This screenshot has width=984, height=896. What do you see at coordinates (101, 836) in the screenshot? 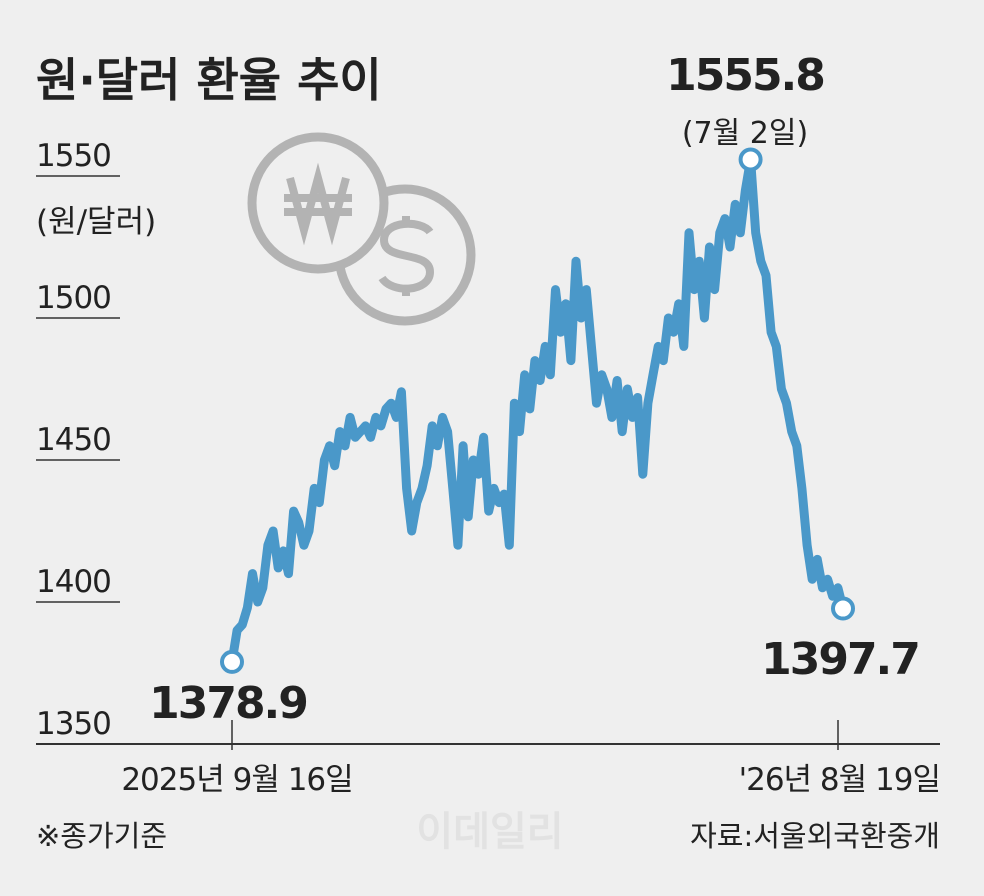
I see `note: ※종가기준` at bounding box center [101, 836].